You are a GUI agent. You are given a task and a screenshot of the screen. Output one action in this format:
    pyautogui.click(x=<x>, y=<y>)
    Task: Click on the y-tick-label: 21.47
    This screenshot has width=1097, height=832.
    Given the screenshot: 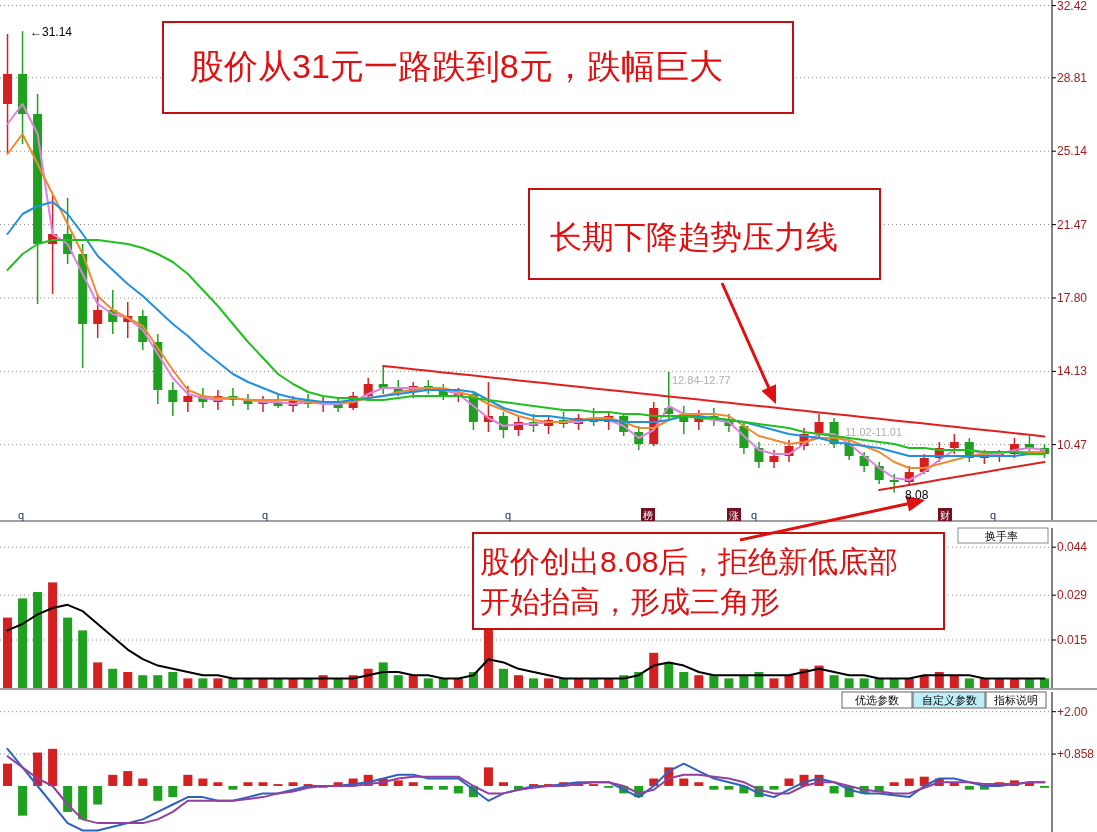 What is the action you would take?
    pyautogui.click(x=1072, y=224)
    